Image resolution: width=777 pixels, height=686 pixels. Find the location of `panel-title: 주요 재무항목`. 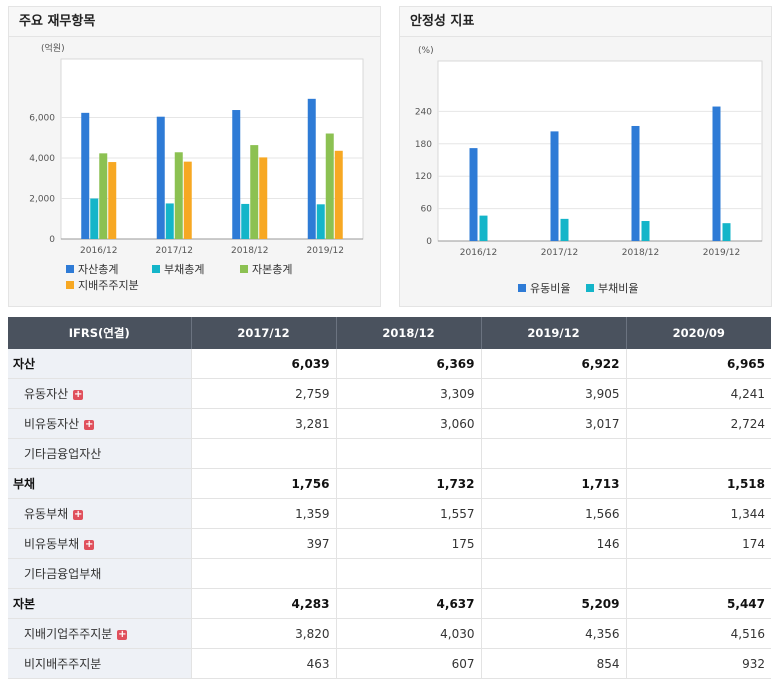

panel-title: 주요 재무항목 is located at coordinates (194, 22).